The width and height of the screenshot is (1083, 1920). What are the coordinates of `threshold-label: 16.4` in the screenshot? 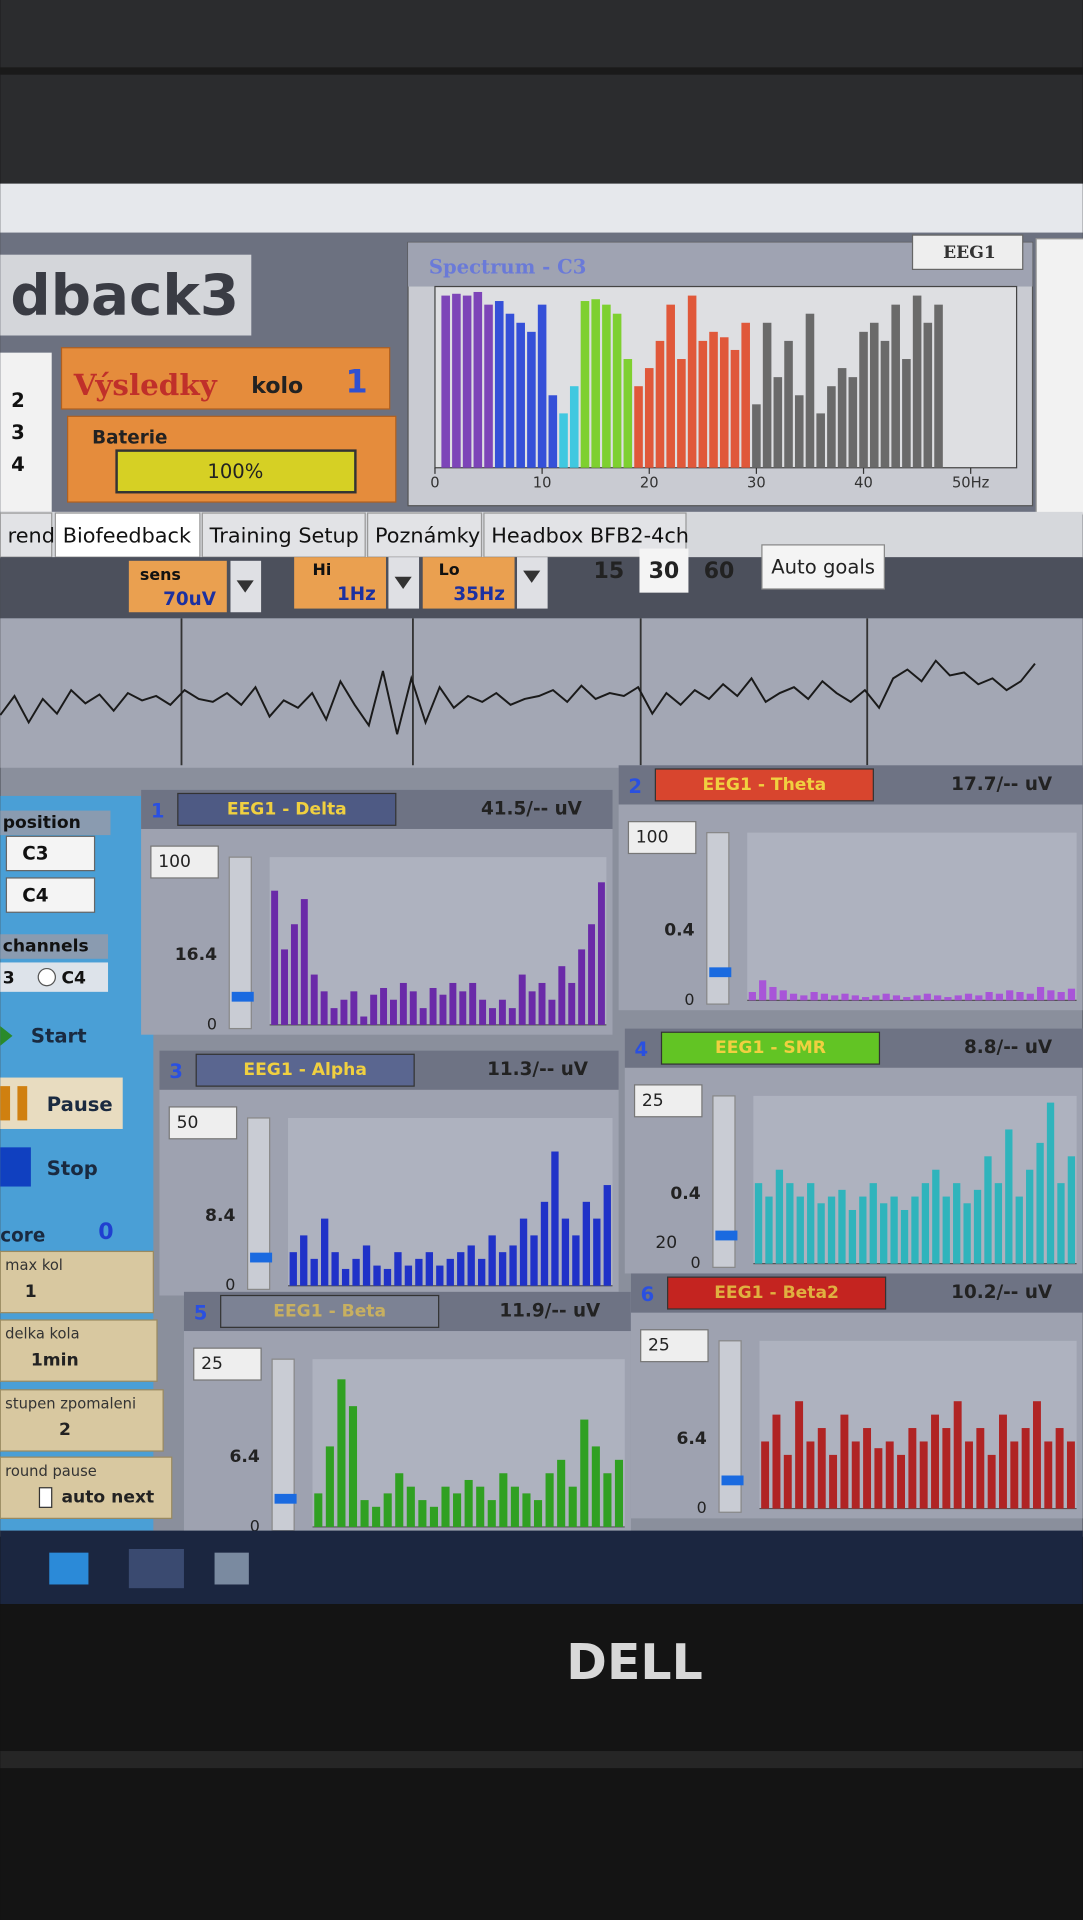 It's located at (196, 955).